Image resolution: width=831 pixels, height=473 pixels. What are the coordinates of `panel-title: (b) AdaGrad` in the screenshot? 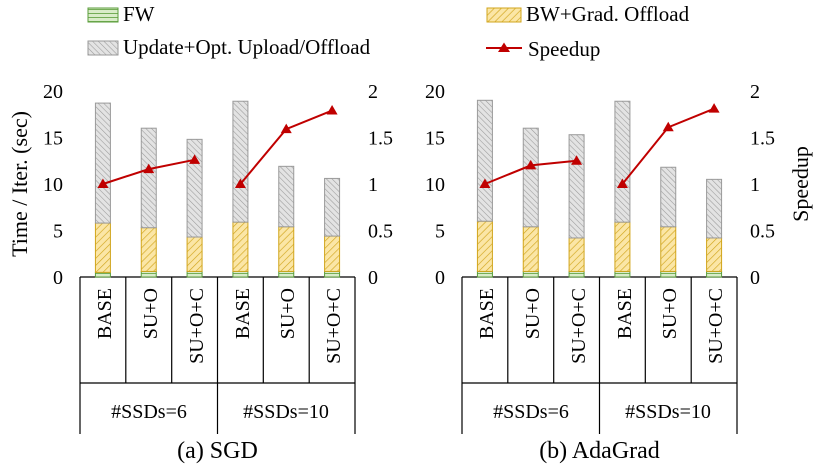 It's located at (599, 451).